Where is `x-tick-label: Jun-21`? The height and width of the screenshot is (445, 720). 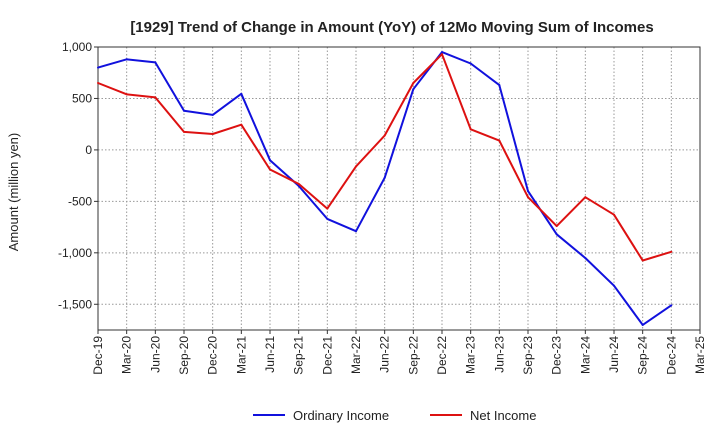 x-tick-label: Jun-21 is located at coordinates (270, 354).